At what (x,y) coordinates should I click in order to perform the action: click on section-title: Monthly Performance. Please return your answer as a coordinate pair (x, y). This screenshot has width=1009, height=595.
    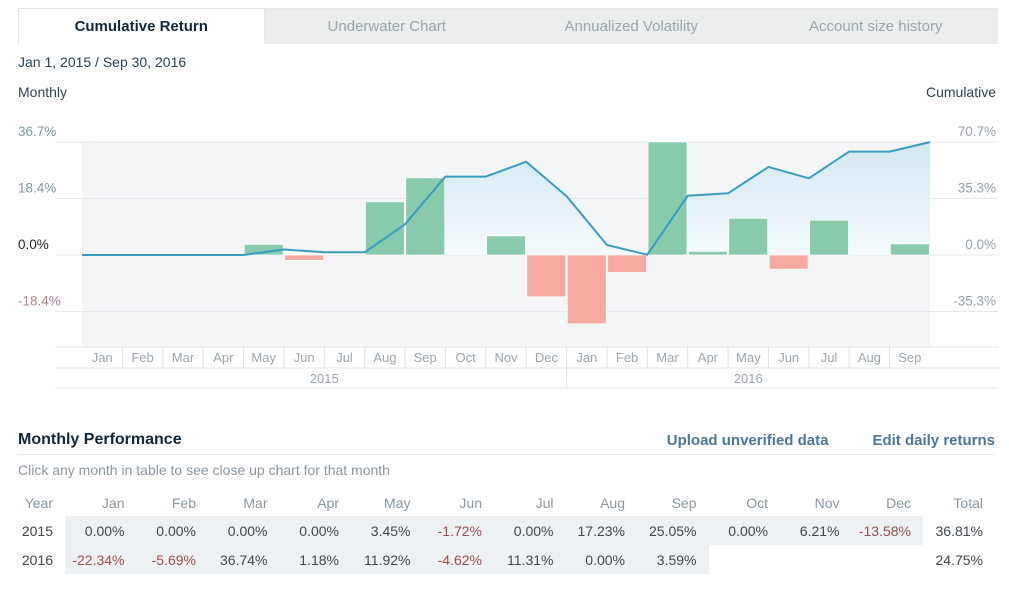
    Looking at the image, I should click on (100, 439).